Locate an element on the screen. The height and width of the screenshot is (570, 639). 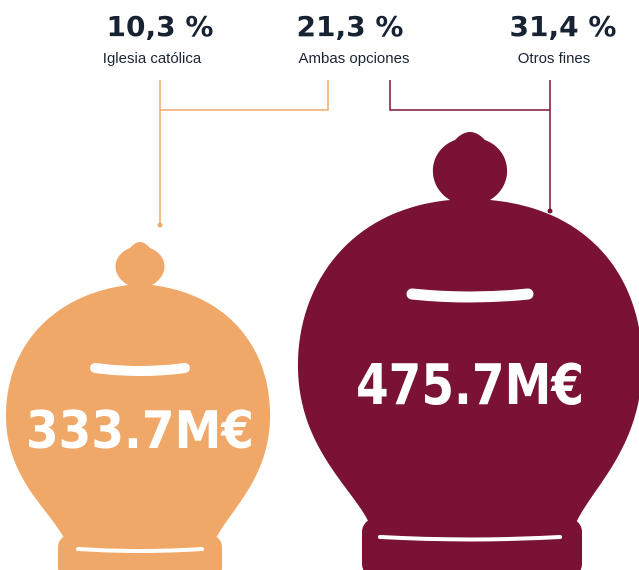
amount-label: 475.7M€ is located at coordinates (470, 385).